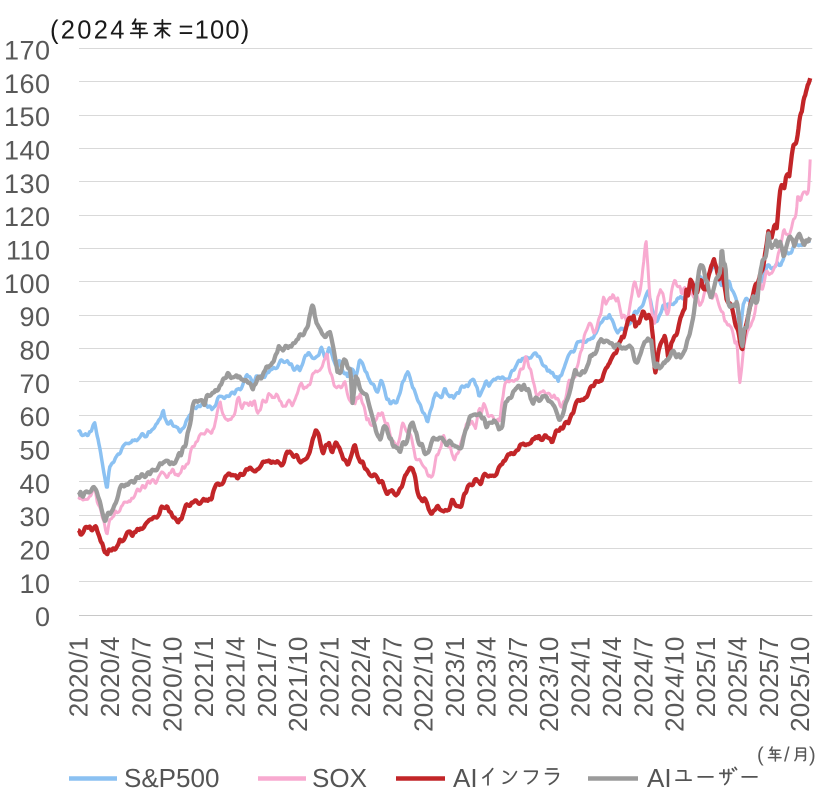 This screenshot has width=826, height=802. I want to click on svg-text: 2020/4, so click(110, 677).